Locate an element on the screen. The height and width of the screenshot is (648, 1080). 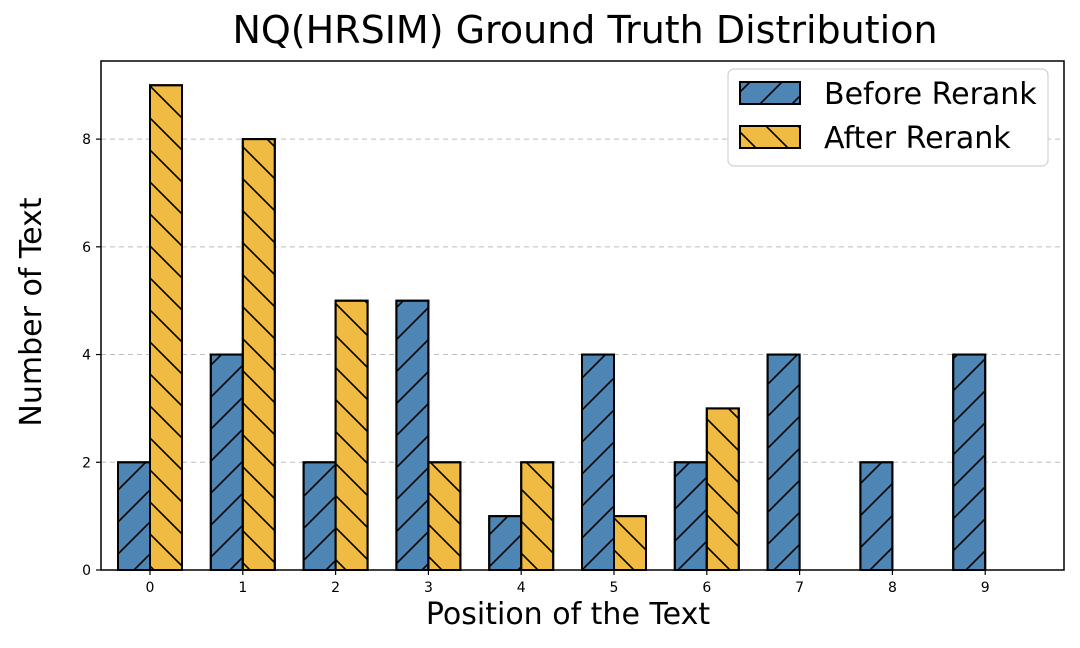
y-tick-label-8: 8 is located at coordinates (86, 140).